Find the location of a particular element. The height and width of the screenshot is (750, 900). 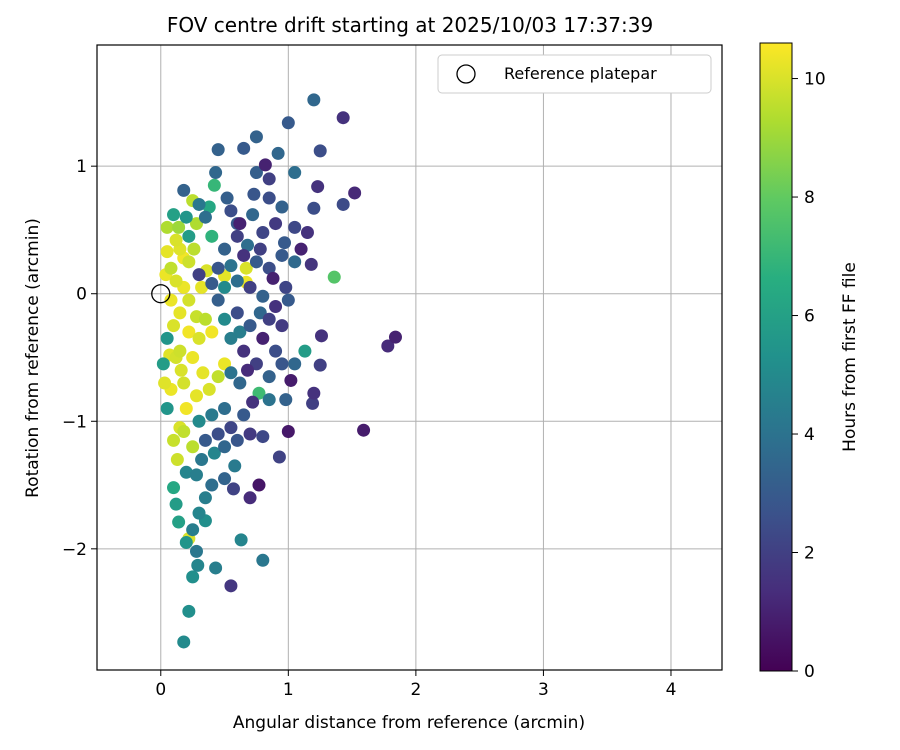

y-tick-label: −1 is located at coordinates (74, 422).